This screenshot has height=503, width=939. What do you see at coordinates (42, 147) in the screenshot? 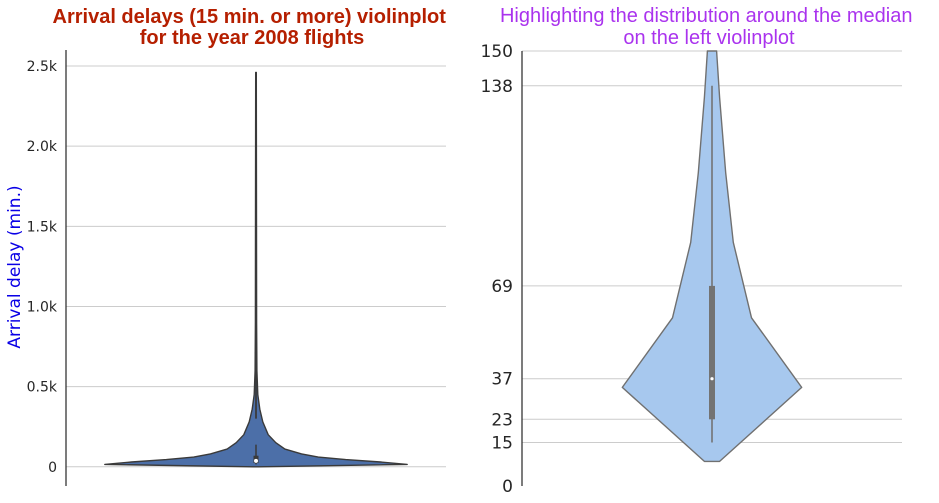
I see `l-y-tick-label: 2.0k` at bounding box center [42, 147].